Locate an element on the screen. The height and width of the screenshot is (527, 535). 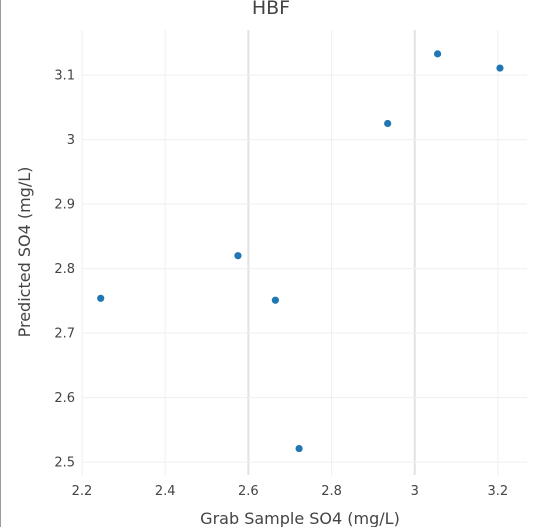
y-axis-ticks: 2.5 2.6 2.7 2.8 2.9 3 3.1 is located at coordinates (64, 270).